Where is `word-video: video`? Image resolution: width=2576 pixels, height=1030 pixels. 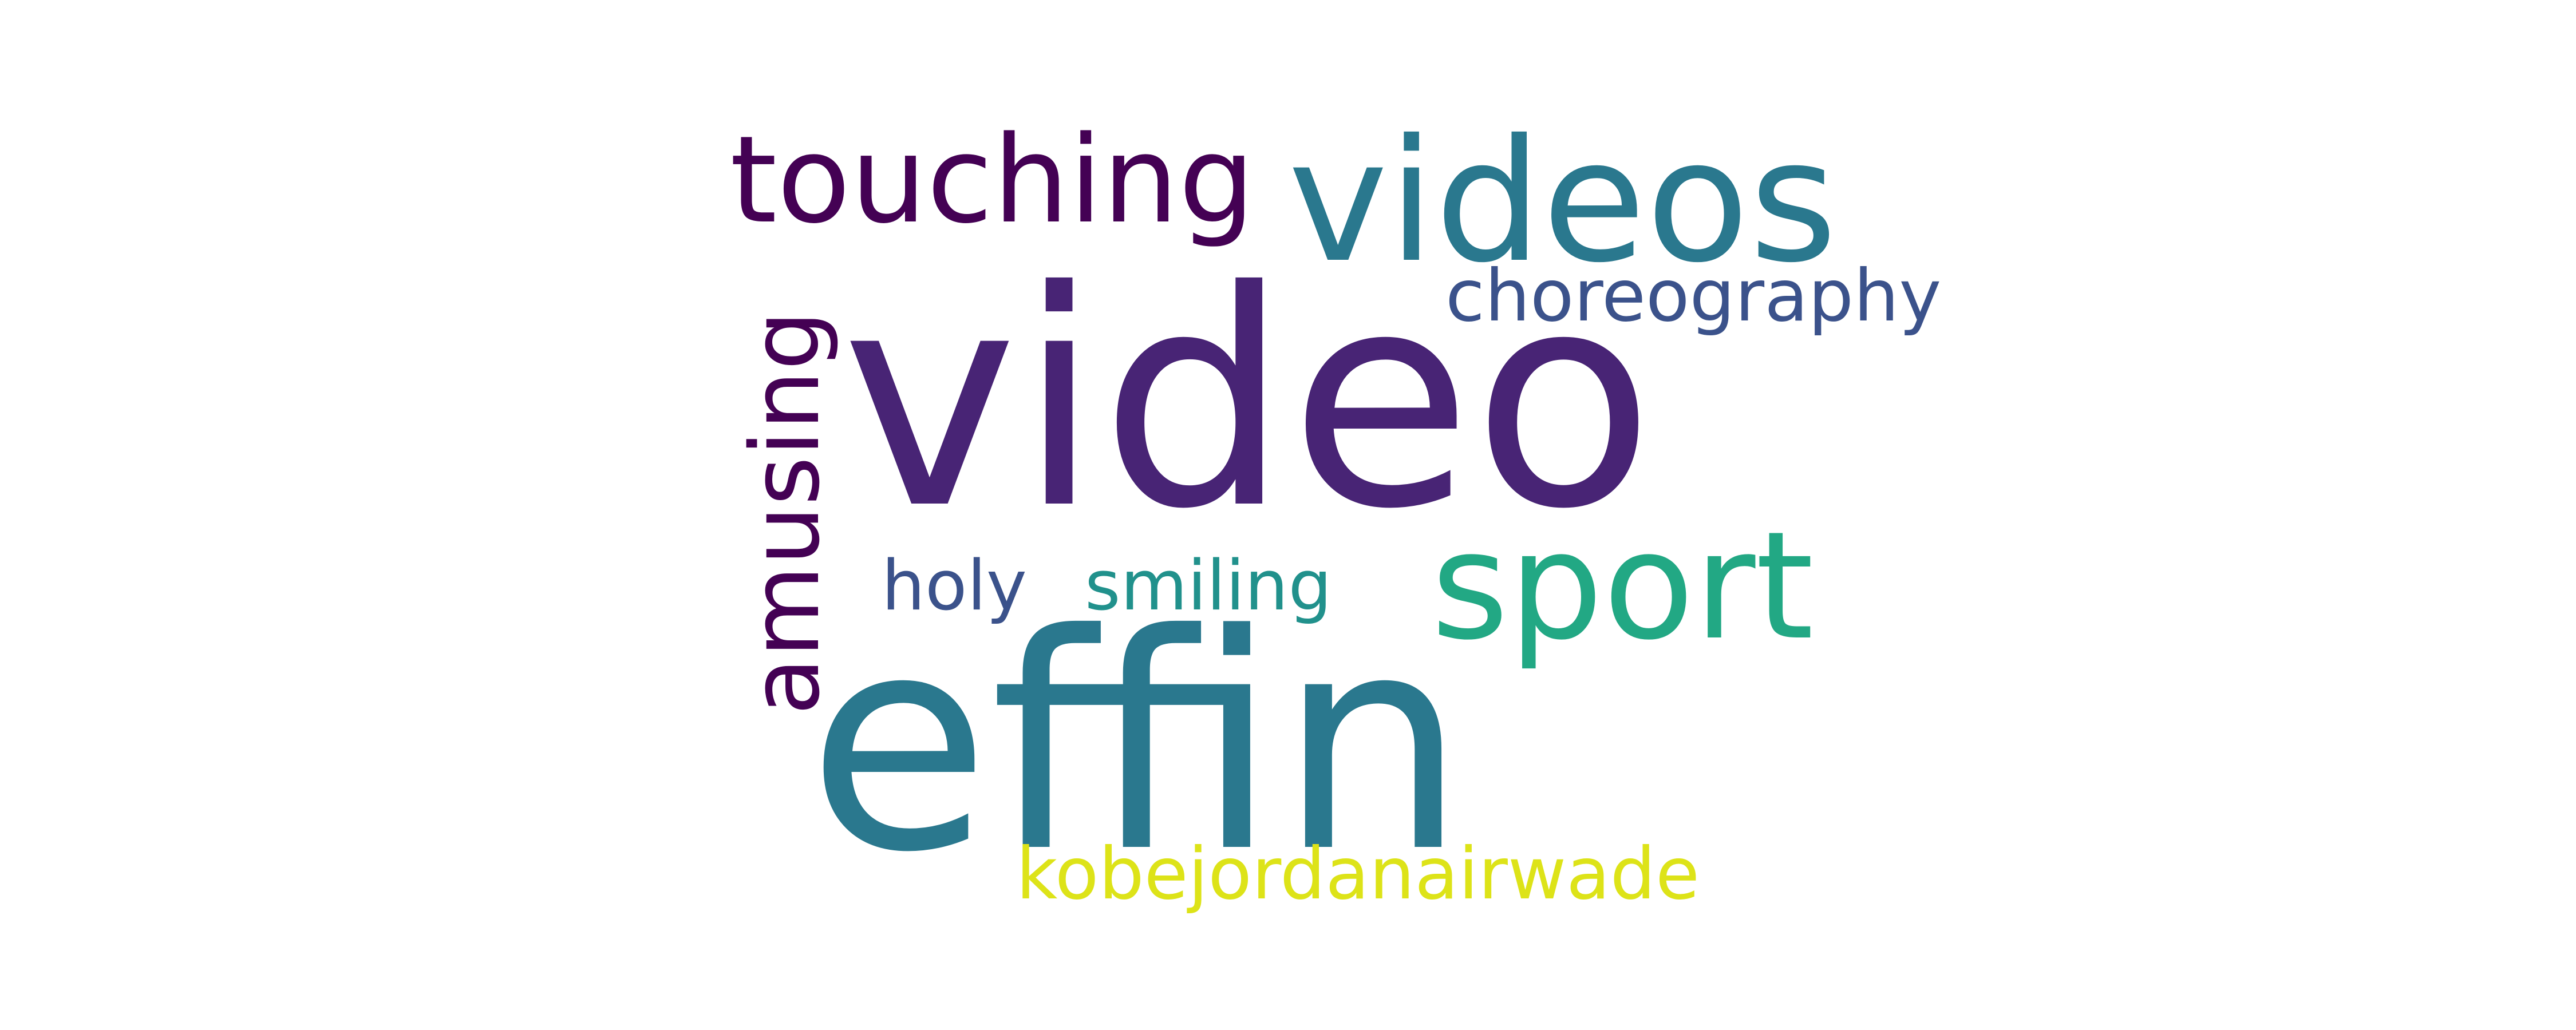
word-video: video is located at coordinates (1248, 400).